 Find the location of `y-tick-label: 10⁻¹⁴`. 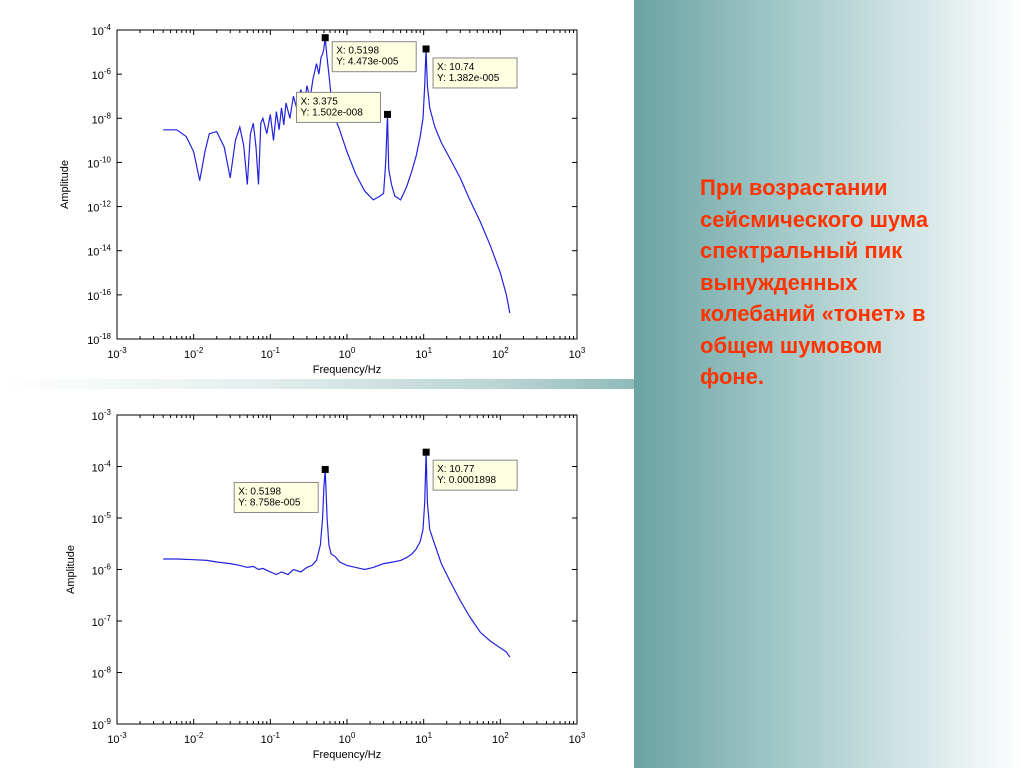

y-tick-label: 10⁻¹⁴ is located at coordinates (99, 251).